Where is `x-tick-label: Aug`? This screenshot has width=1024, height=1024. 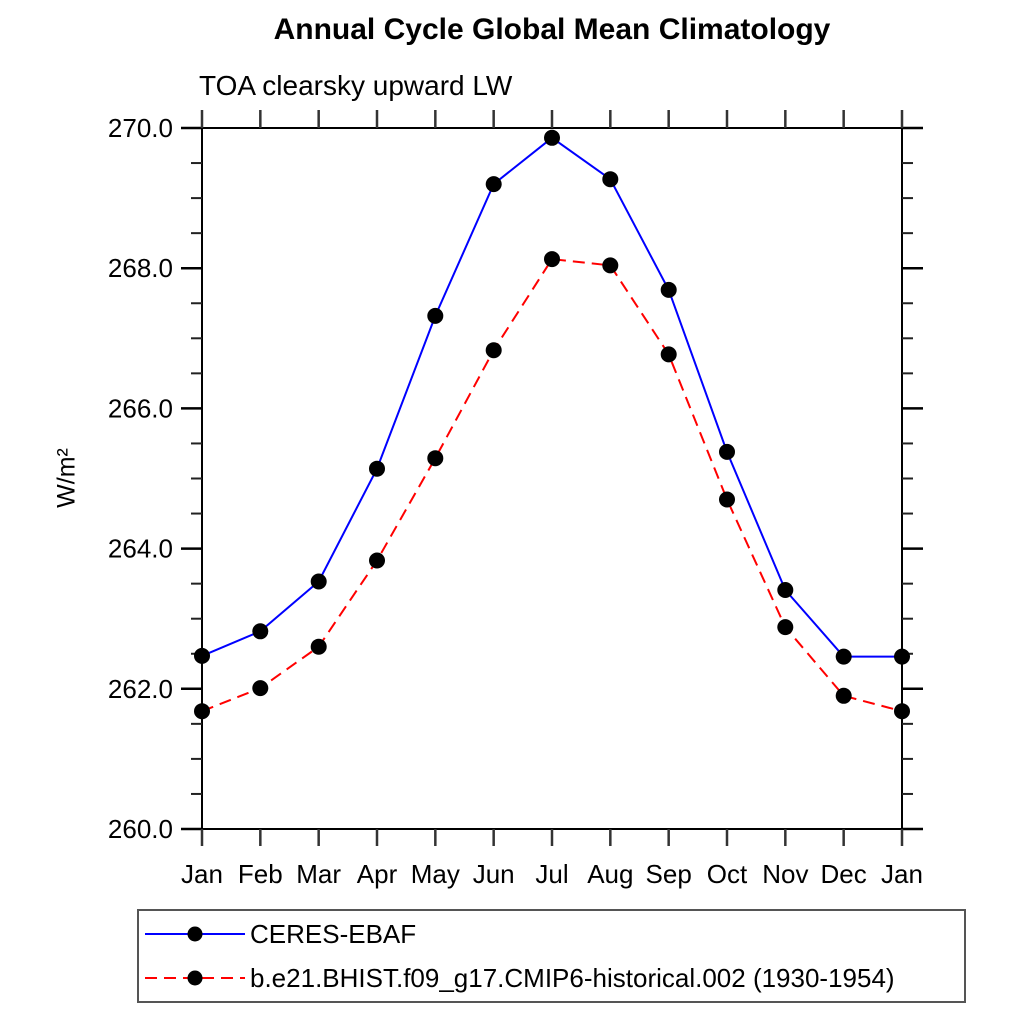
x-tick-label: Aug is located at coordinates (610, 874).